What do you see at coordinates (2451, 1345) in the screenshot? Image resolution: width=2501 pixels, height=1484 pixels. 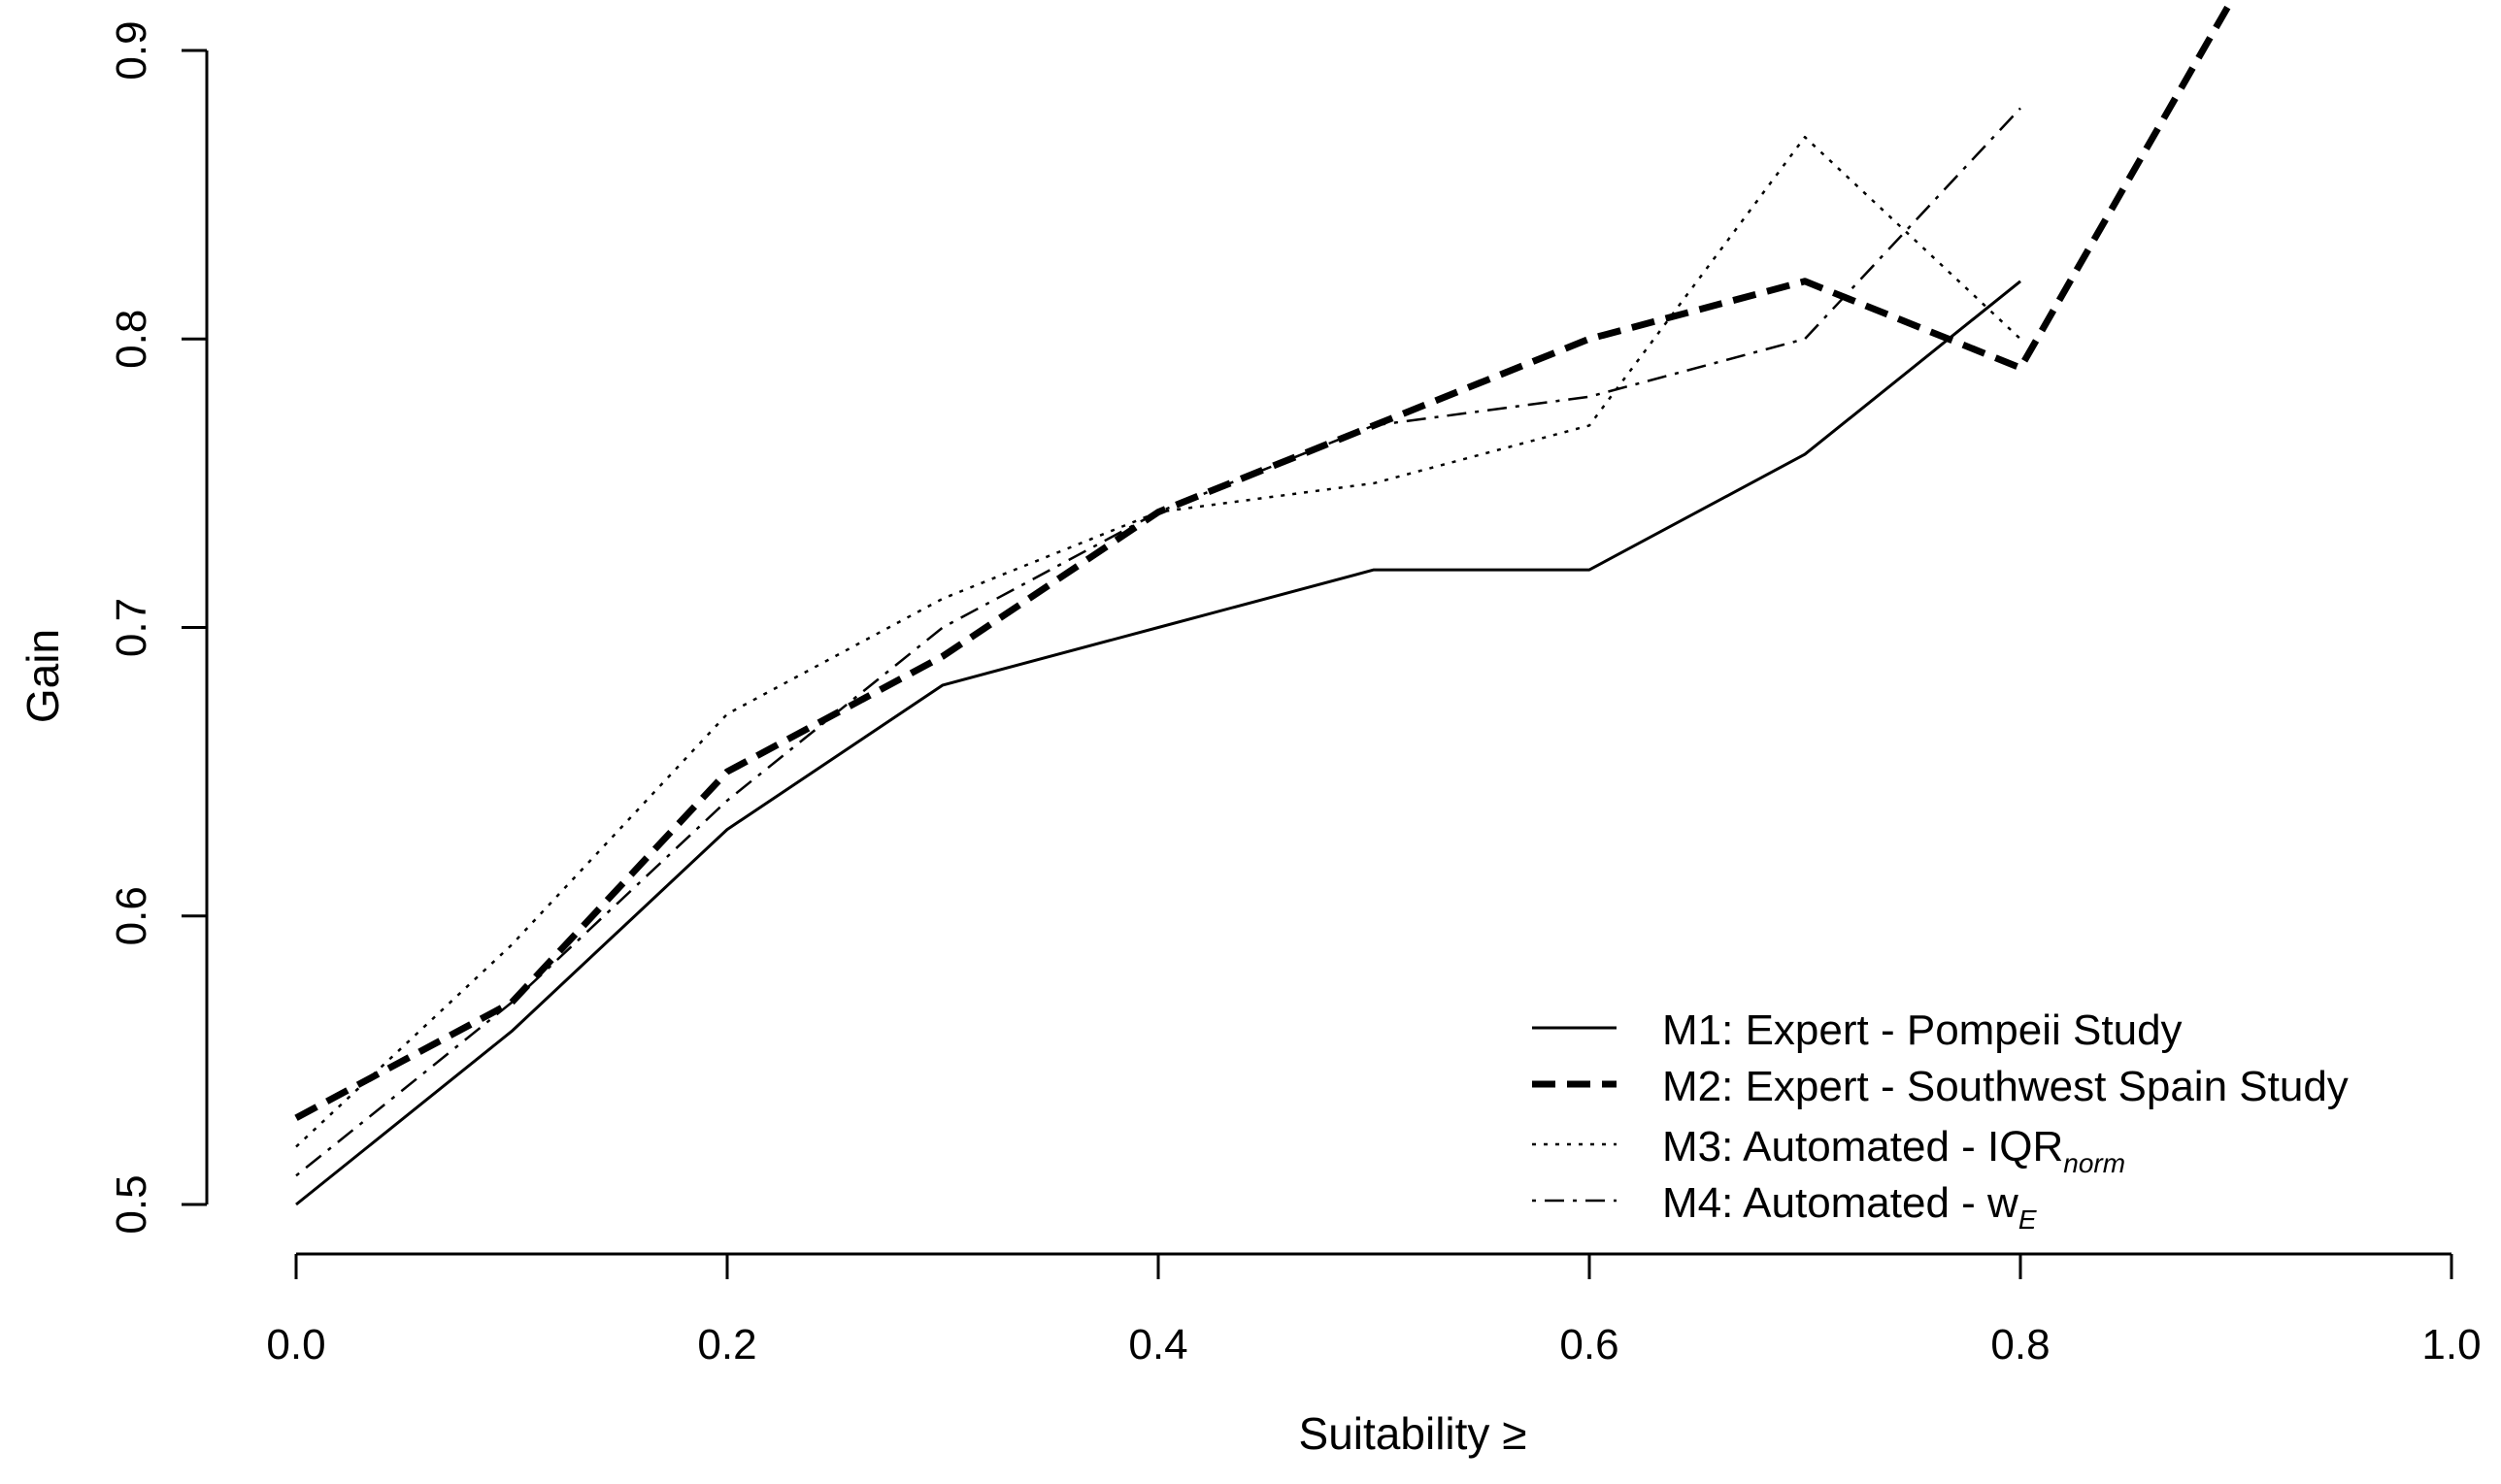 I see `x-tick-label: 1.0` at bounding box center [2451, 1345].